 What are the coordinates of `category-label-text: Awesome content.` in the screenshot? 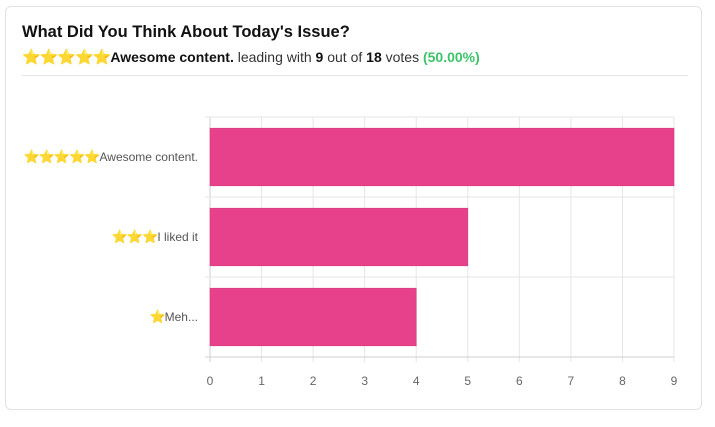 It's located at (148, 157).